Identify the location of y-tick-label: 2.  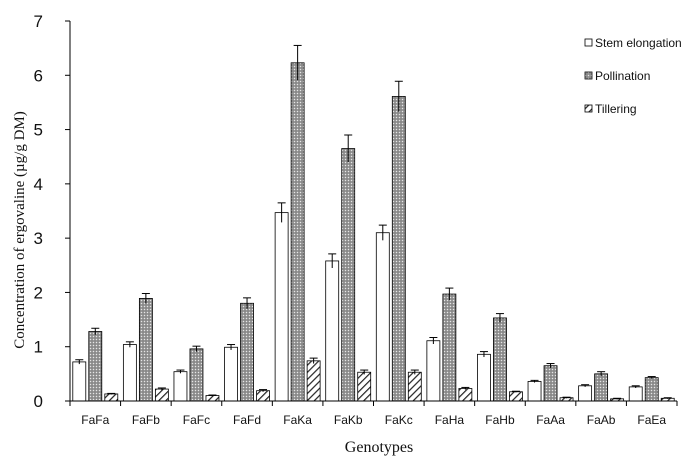
(38, 292).